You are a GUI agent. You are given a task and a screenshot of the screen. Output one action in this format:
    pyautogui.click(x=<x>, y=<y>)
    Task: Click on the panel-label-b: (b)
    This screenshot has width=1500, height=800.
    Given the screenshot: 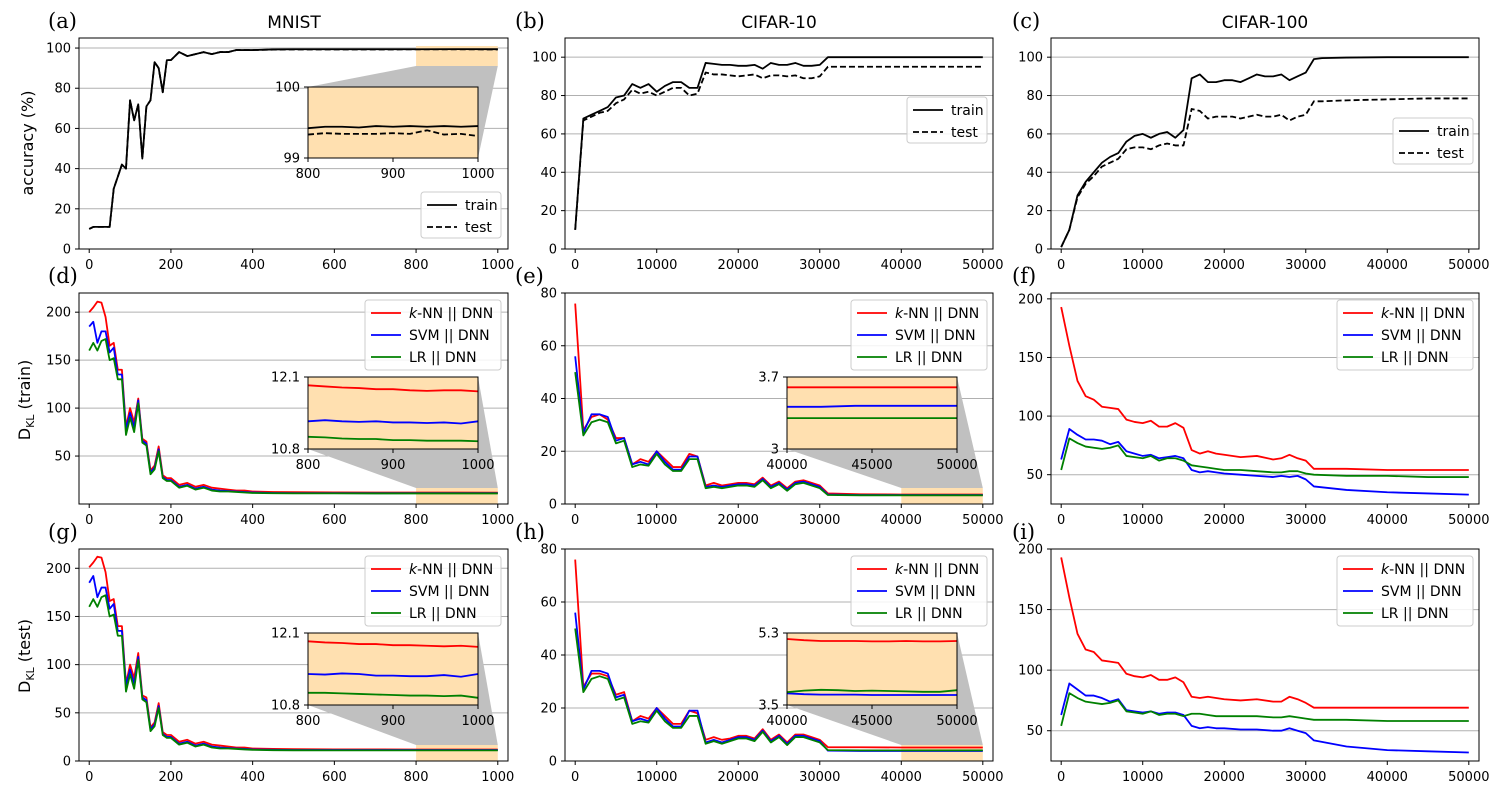 What is the action you would take?
    pyautogui.click(x=530, y=21)
    